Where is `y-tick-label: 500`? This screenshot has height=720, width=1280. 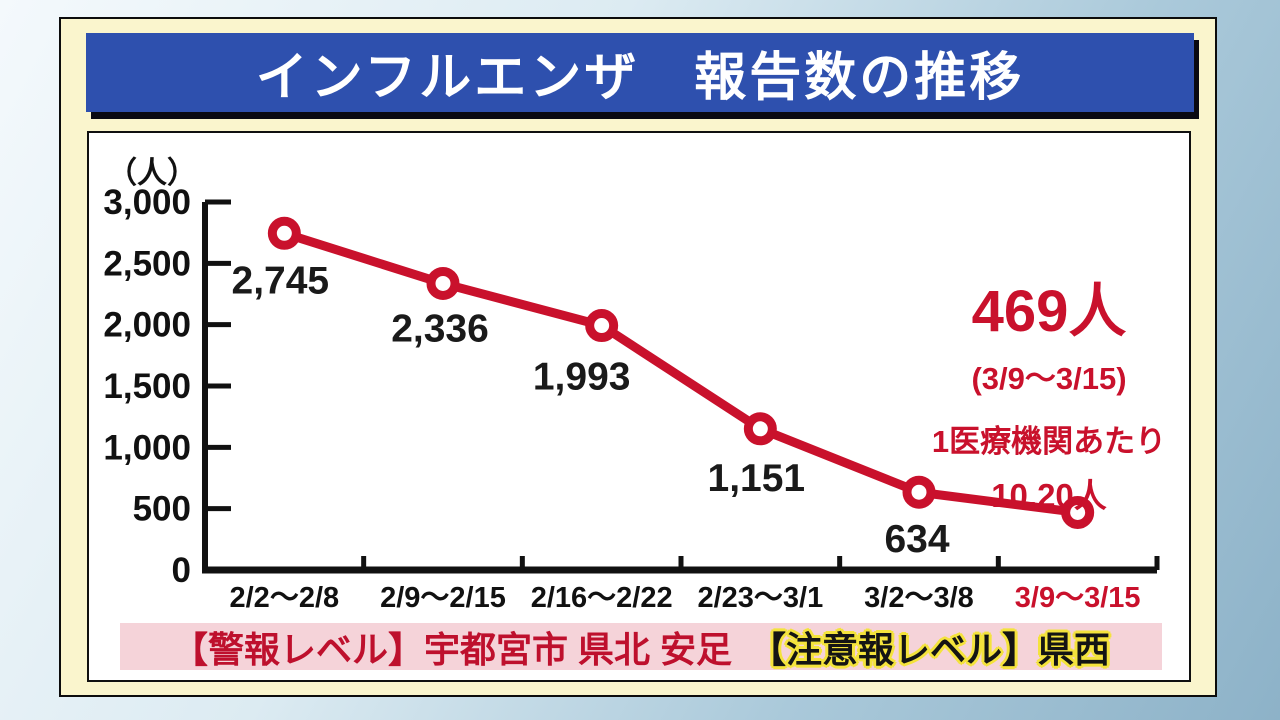
y-tick-label: 500 is located at coordinates (162, 509).